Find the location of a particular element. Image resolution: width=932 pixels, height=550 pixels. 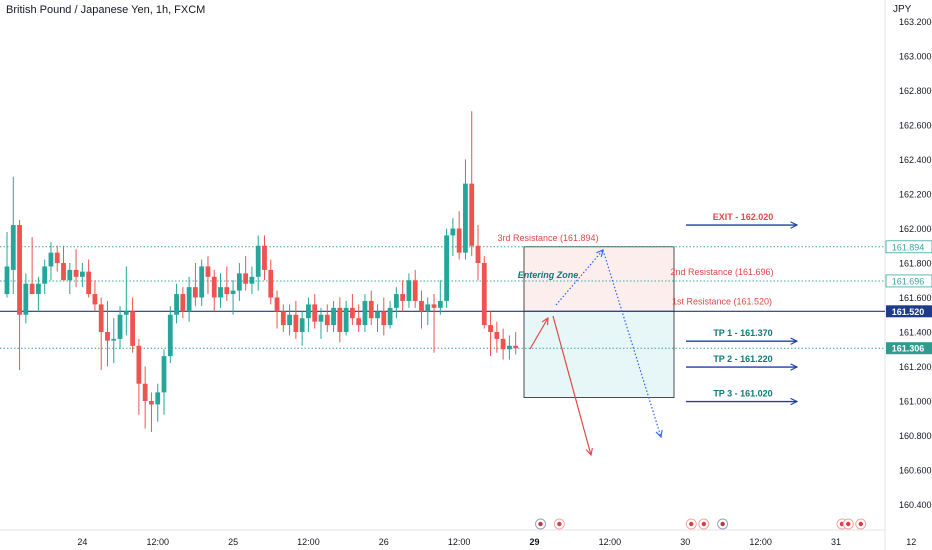

drop-arrow is located at coordinates (571, 385).